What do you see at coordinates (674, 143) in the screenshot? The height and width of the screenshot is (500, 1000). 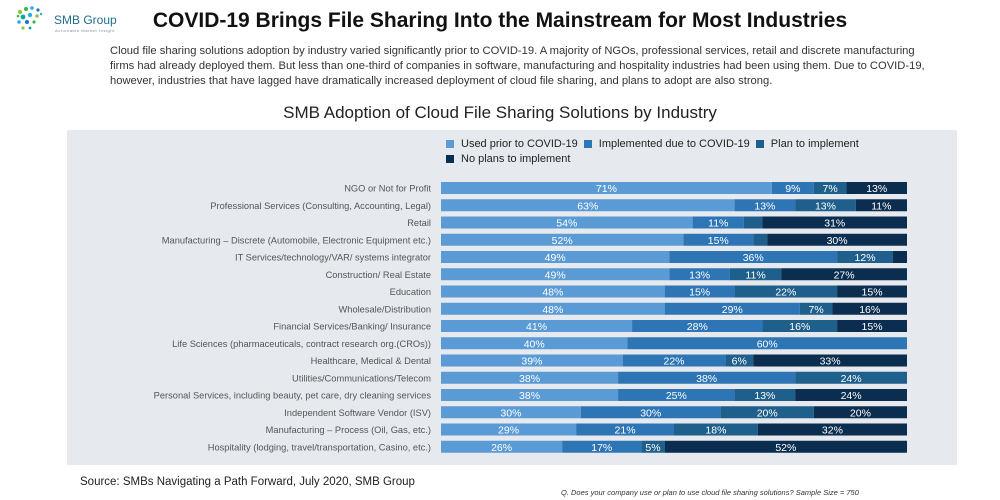 I see `legend-label-implemented-due: Implemented due to COVID-19` at bounding box center [674, 143].